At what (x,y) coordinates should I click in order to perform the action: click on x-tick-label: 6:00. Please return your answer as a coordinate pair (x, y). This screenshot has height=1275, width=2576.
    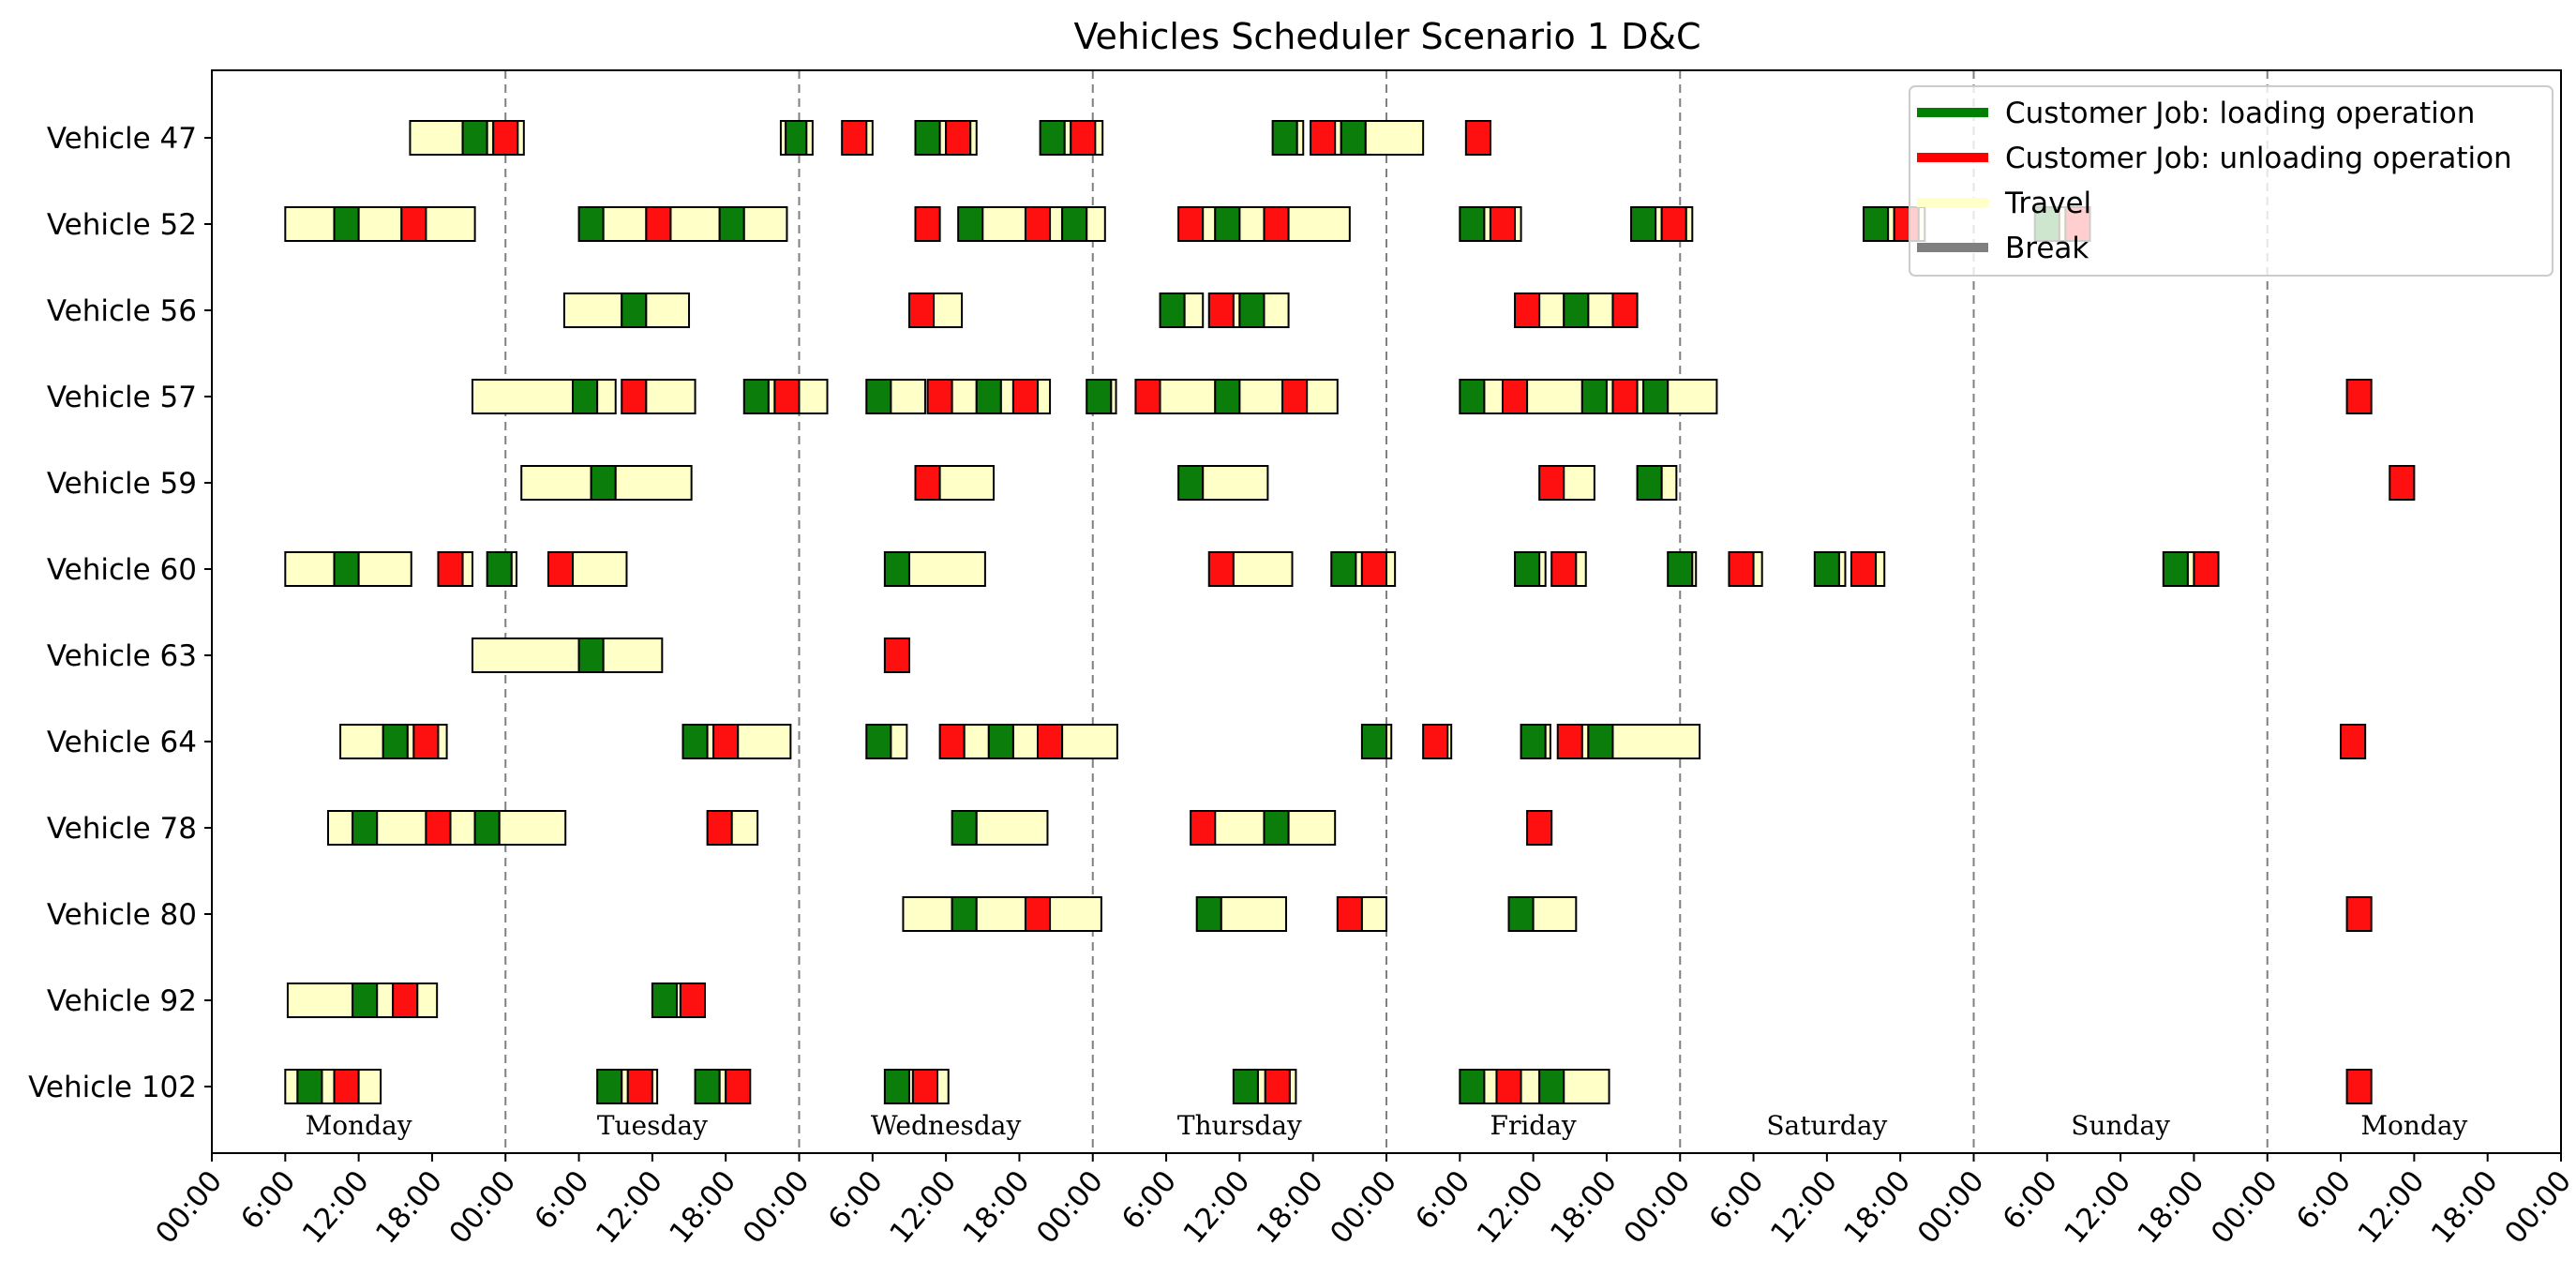
    Looking at the image, I should click on (2324, 1200).